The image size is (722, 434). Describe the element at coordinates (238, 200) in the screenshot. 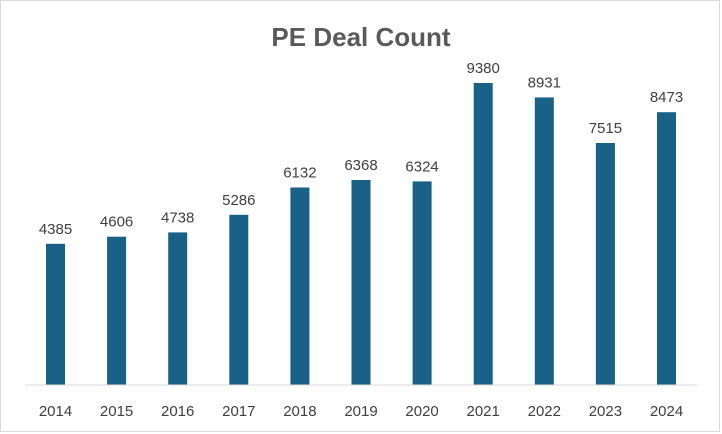

I see `data-label-2017: 5286` at that location.